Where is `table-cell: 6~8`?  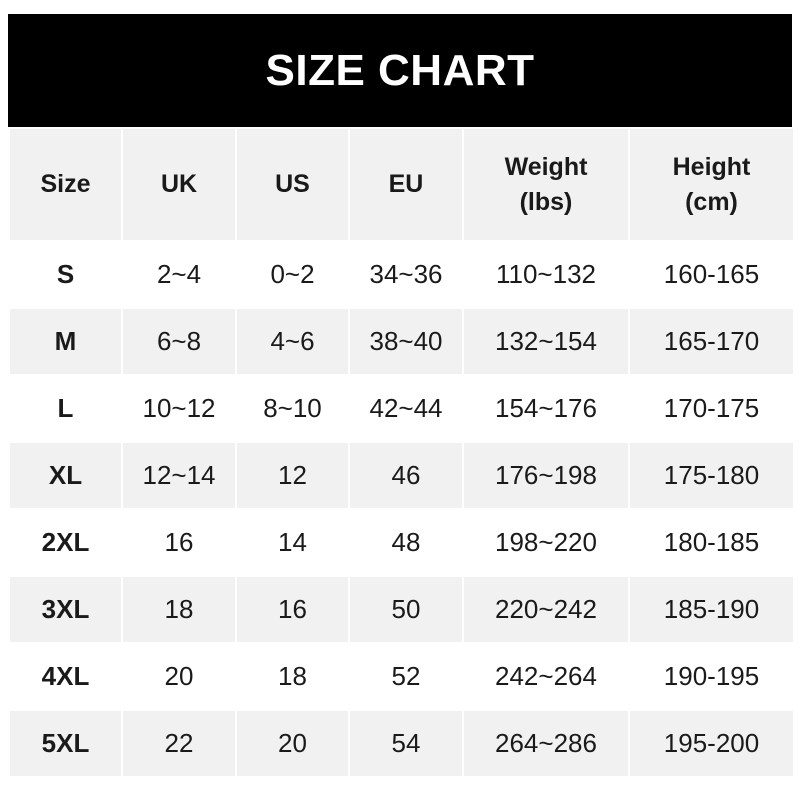
table-cell: 6~8 is located at coordinates (179, 341).